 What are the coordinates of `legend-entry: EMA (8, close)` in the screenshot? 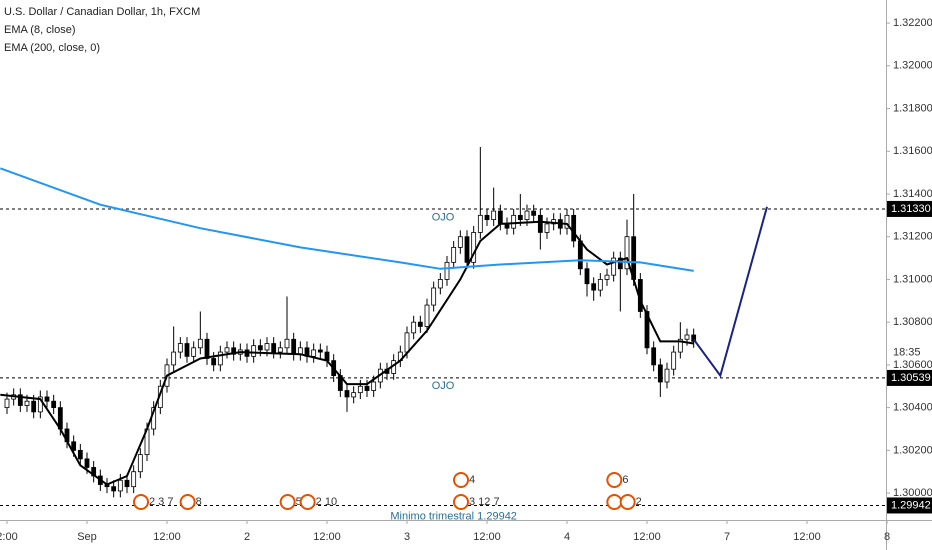 It's located at (40, 30).